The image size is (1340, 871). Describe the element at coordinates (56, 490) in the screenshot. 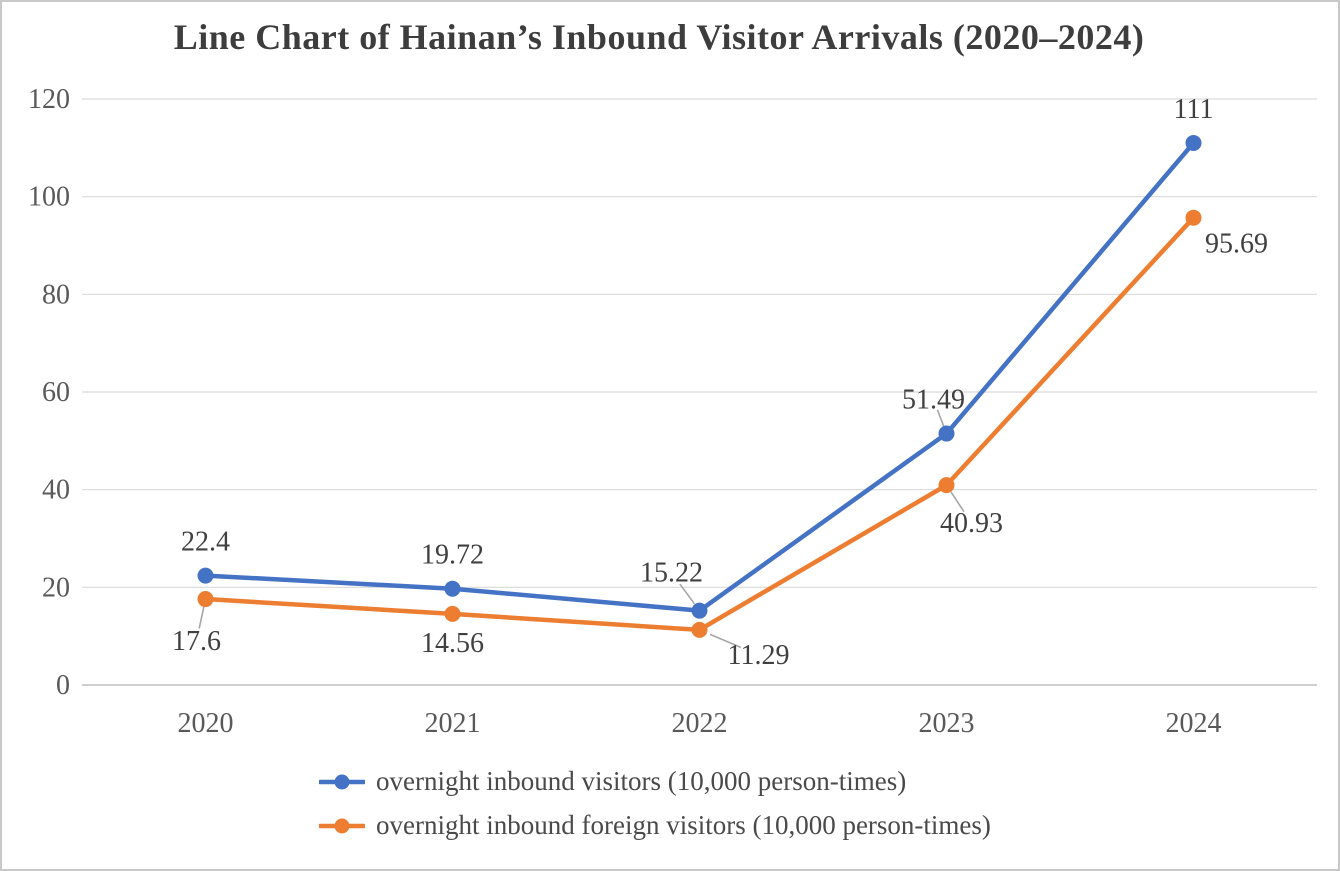

I see `y-tick-label: 40` at that location.